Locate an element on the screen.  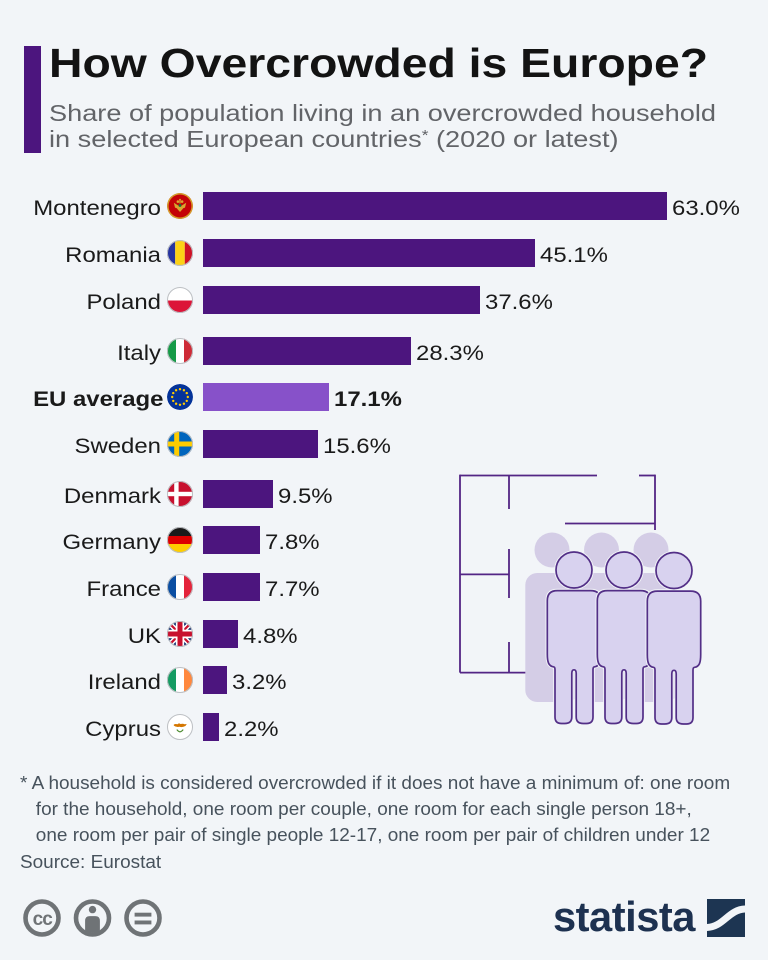
svg-text: cc is located at coordinates (43, 919).